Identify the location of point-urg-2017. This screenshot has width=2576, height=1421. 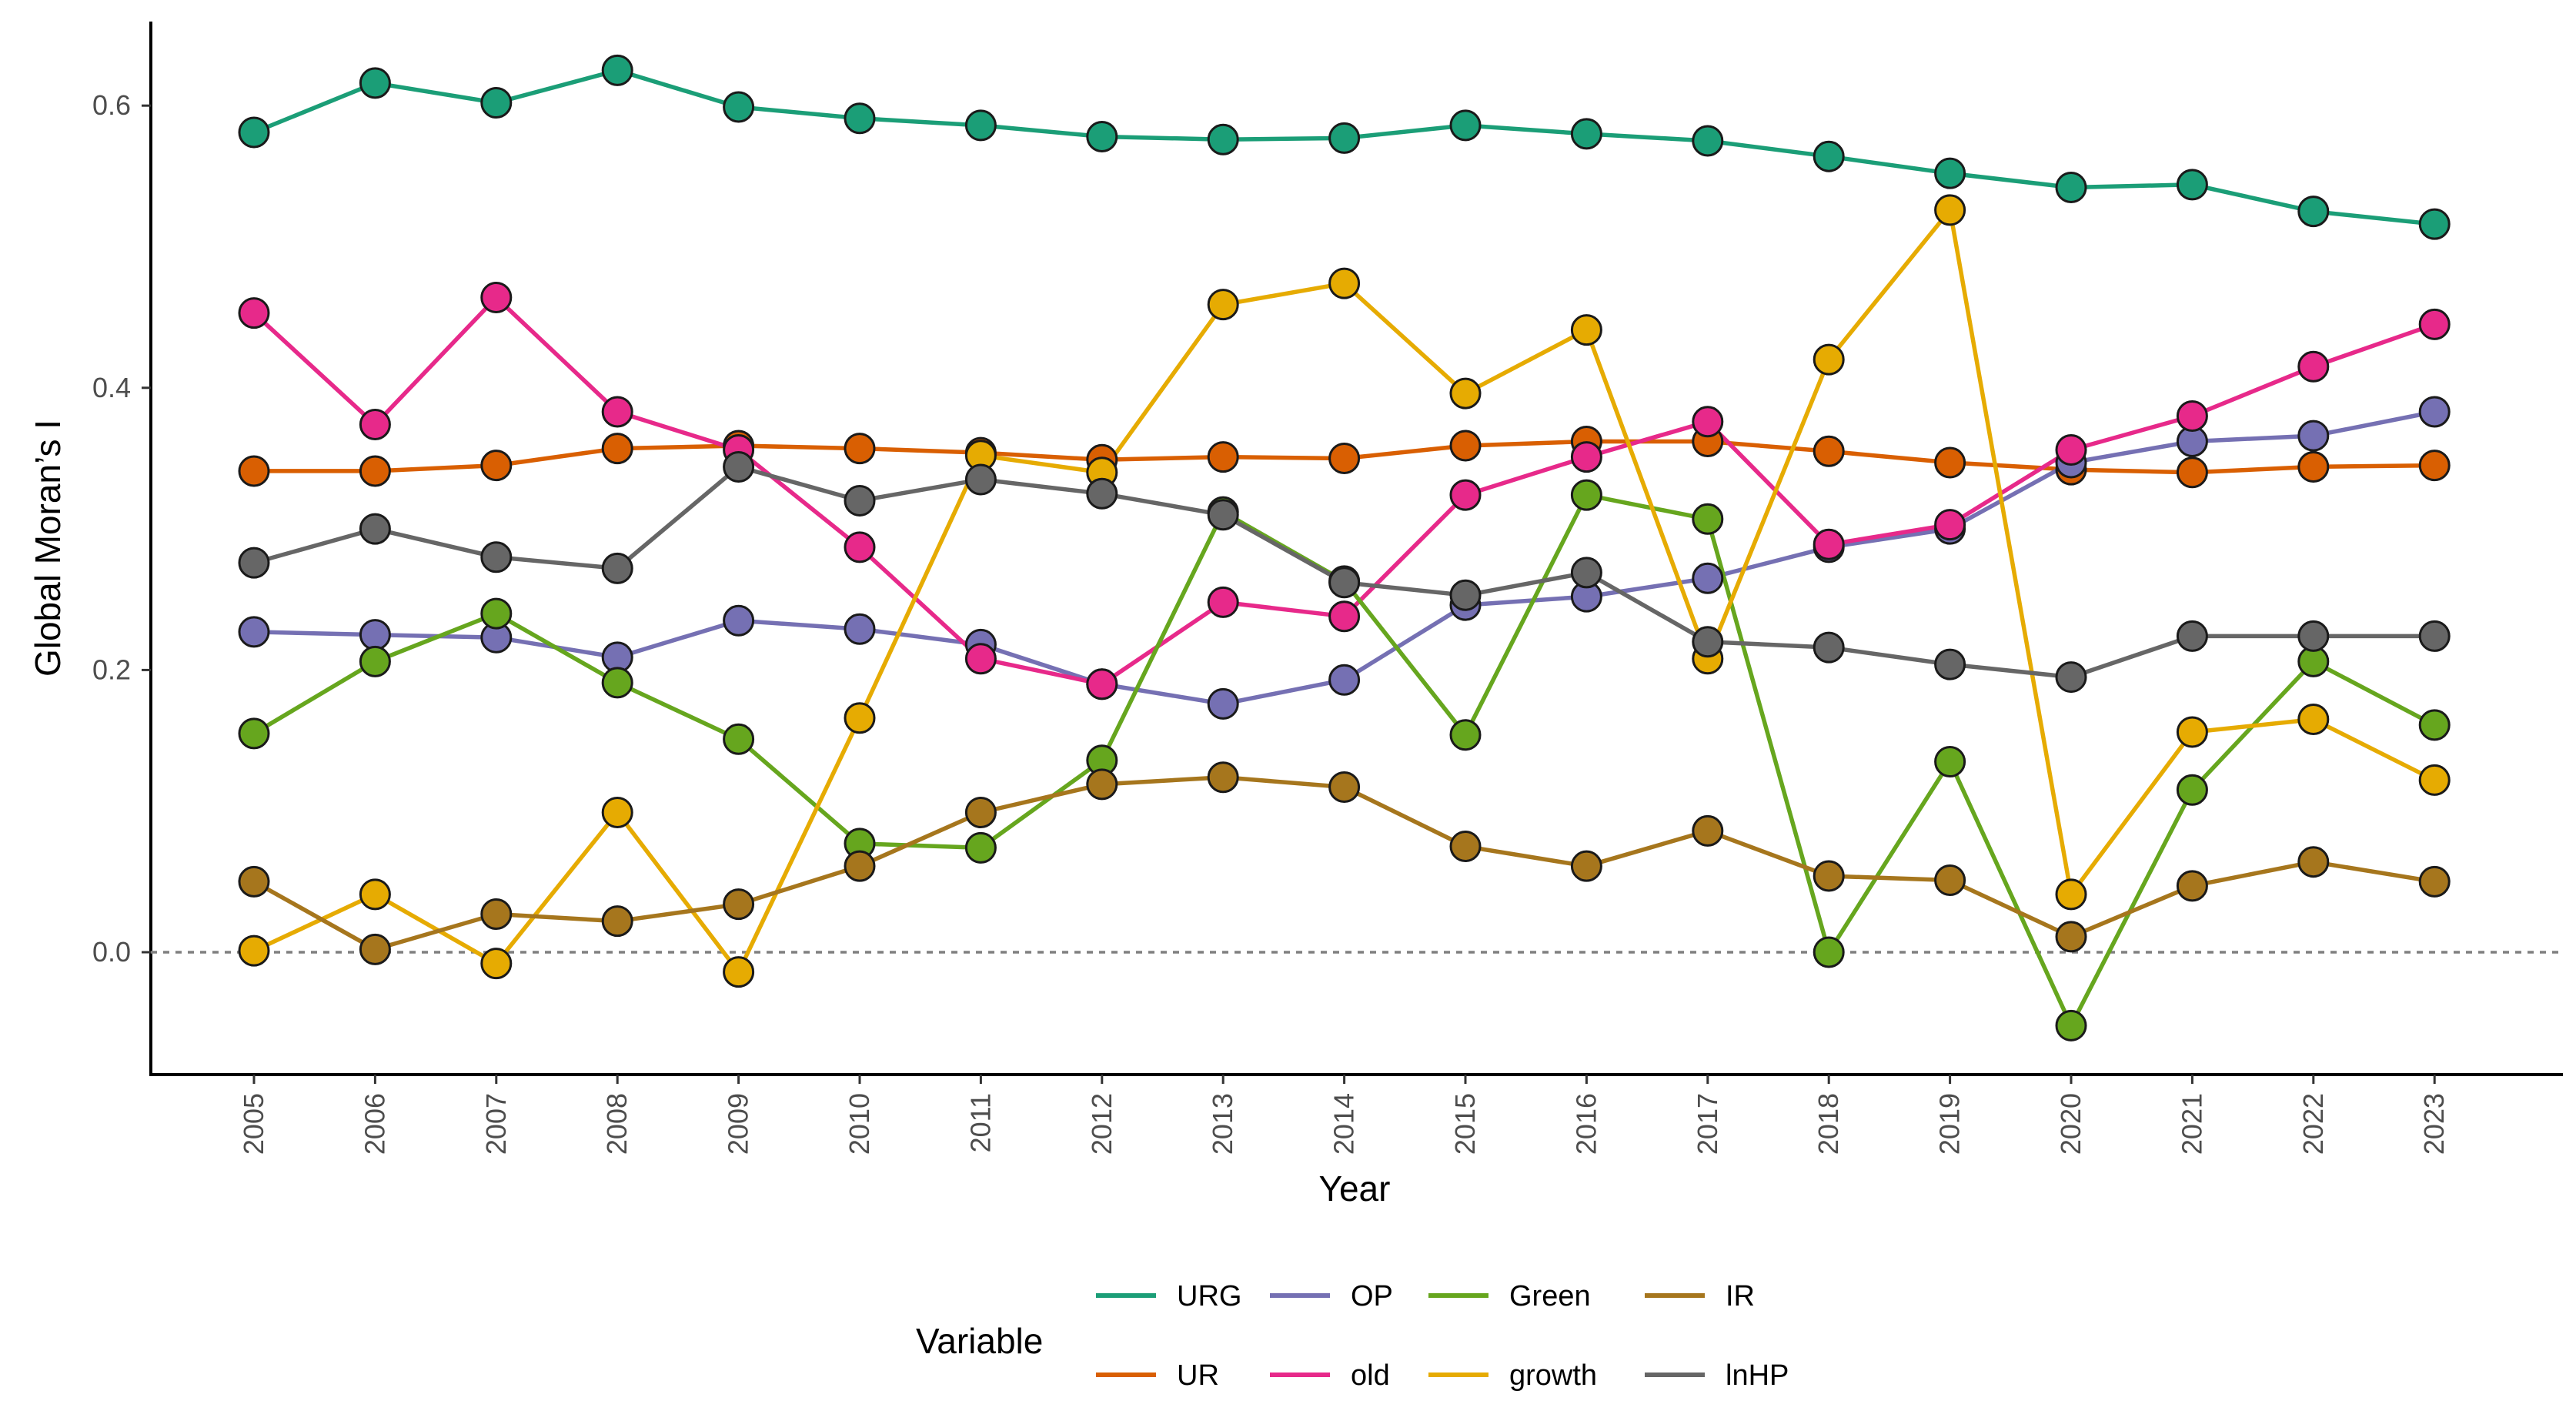
(1708, 141).